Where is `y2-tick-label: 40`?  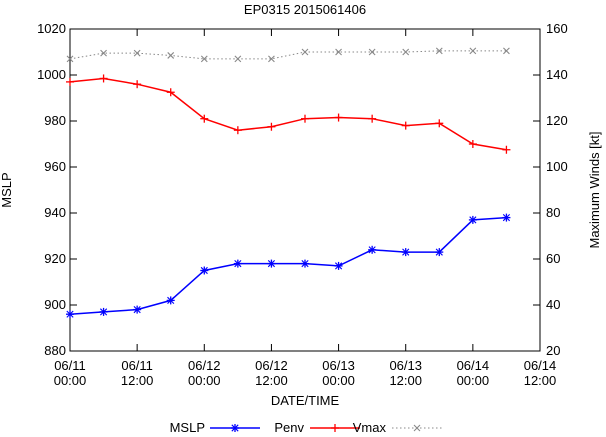 y2-tick-label: 40 is located at coordinates (553, 304).